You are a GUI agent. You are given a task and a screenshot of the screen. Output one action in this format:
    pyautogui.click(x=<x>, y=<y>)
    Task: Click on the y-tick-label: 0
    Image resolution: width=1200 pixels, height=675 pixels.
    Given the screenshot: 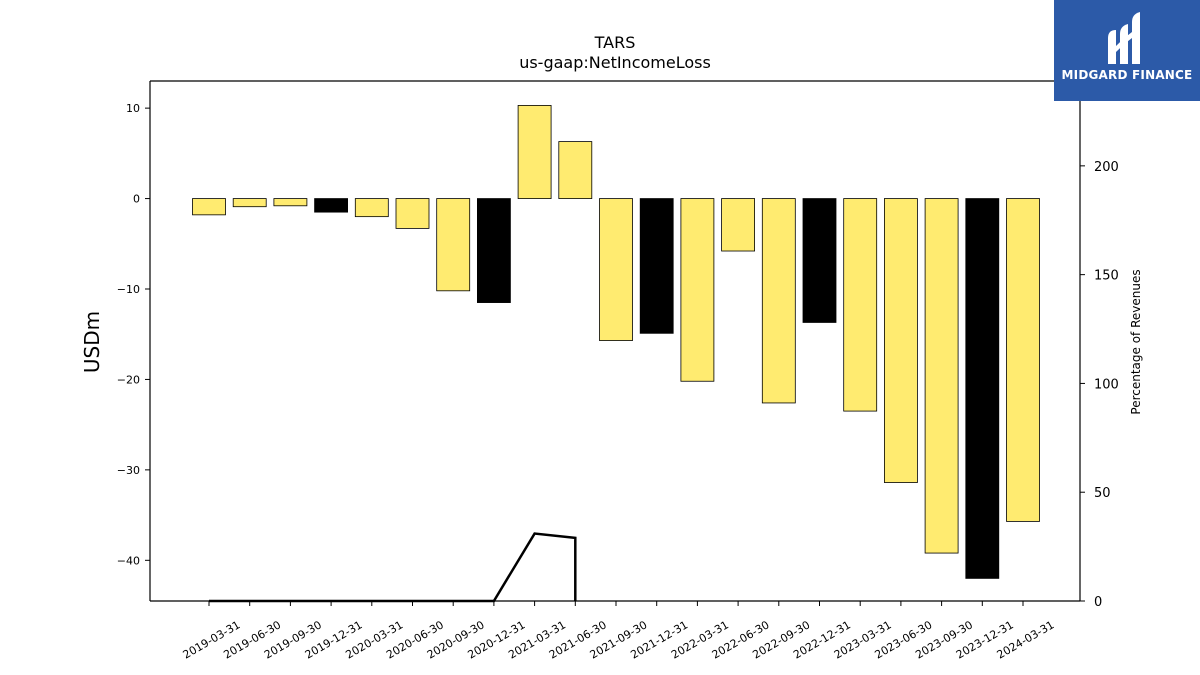 What is the action you would take?
    pyautogui.click(x=136, y=199)
    